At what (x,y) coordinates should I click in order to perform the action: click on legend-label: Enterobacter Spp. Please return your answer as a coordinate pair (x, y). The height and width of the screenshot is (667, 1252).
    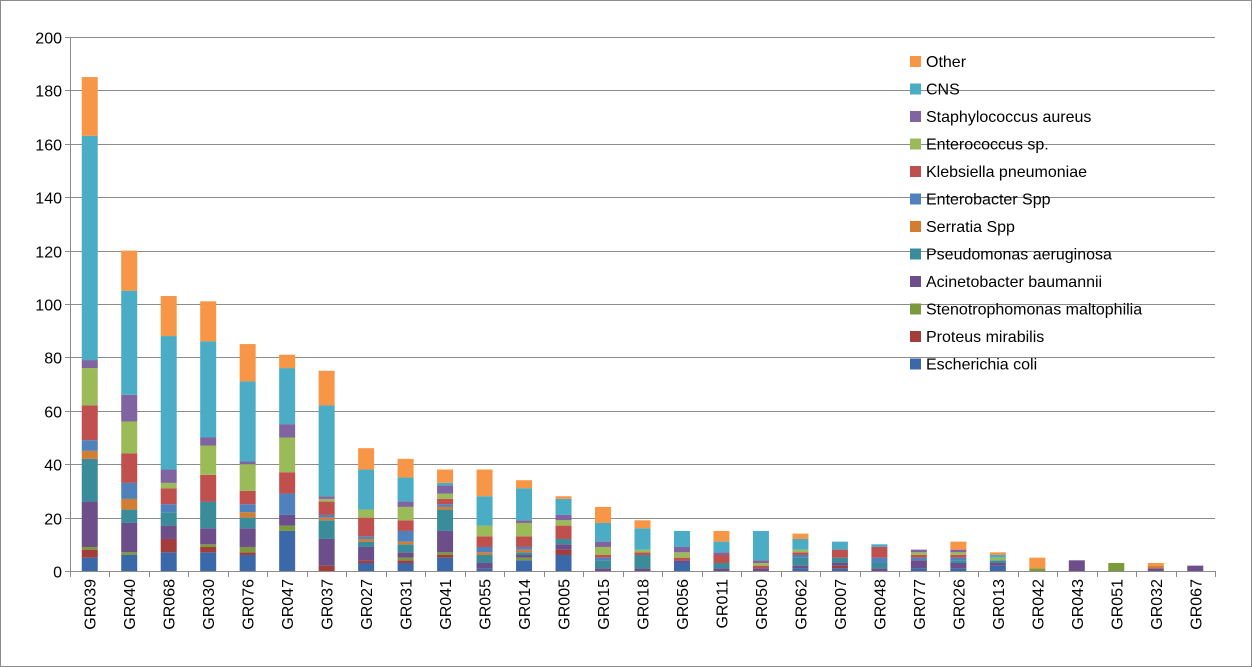
    Looking at the image, I should click on (988, 200).